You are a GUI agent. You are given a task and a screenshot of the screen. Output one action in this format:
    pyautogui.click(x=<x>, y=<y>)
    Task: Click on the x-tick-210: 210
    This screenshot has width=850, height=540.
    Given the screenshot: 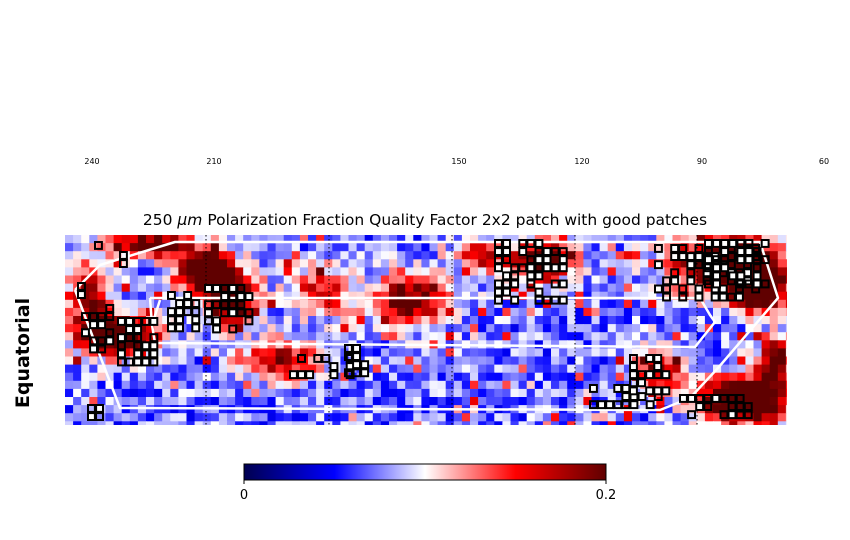 What is the action you would take?
    pyautogui.click(x=213, y=161)
    